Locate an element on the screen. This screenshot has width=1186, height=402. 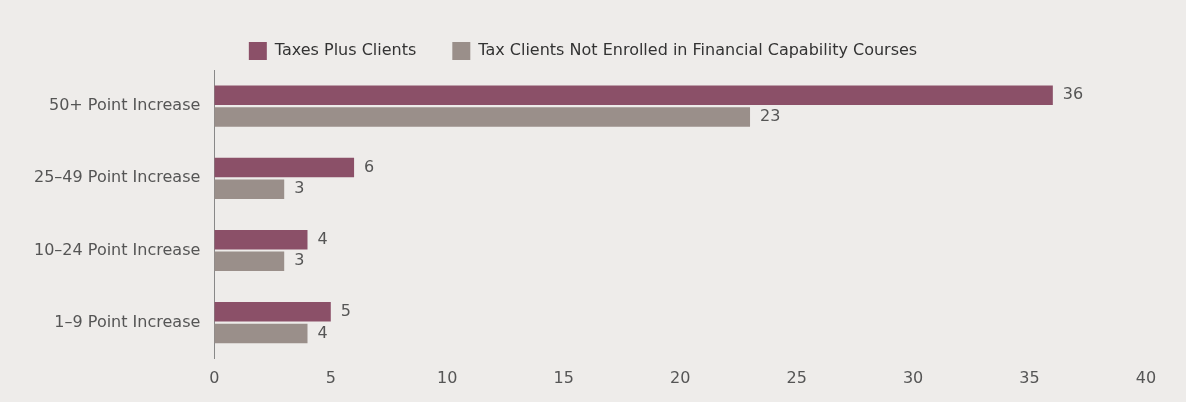
x-tick-label: 35 is located at coordinates (1029, 377).